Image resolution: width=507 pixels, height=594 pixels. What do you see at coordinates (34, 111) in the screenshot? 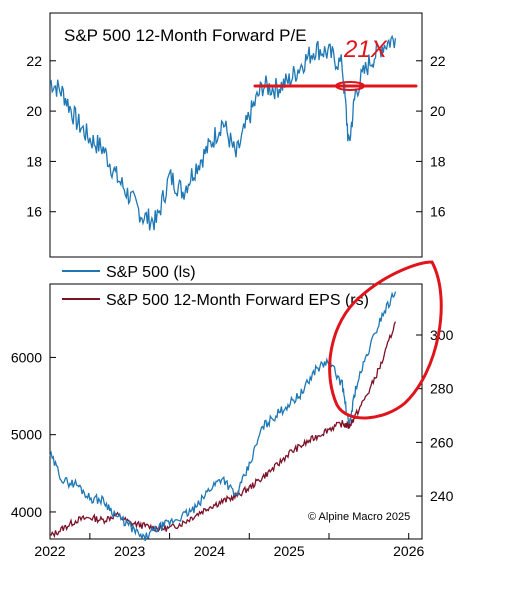
I see `pe-left-tick-label: 20` at bounding box center [34, 111].